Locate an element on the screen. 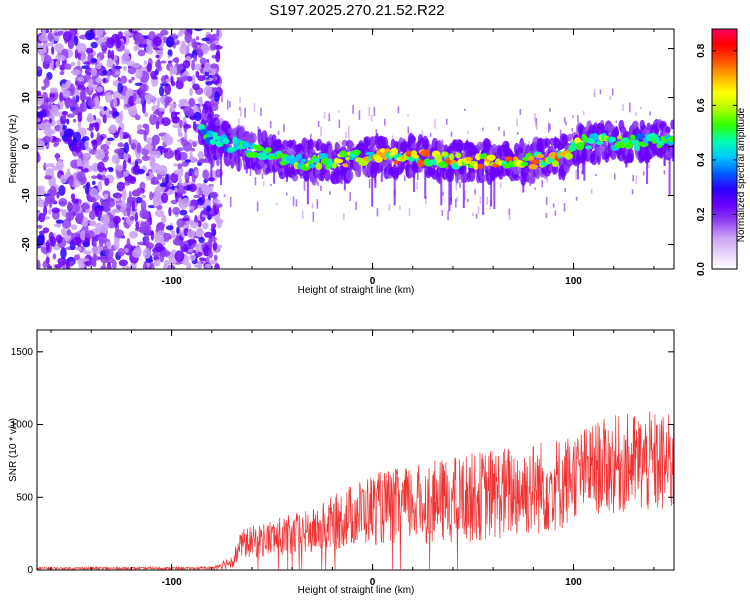 This screenshot has height=600, width=750. snr-x-label: Height of straight line (km) is located at coordinates (356, 590).